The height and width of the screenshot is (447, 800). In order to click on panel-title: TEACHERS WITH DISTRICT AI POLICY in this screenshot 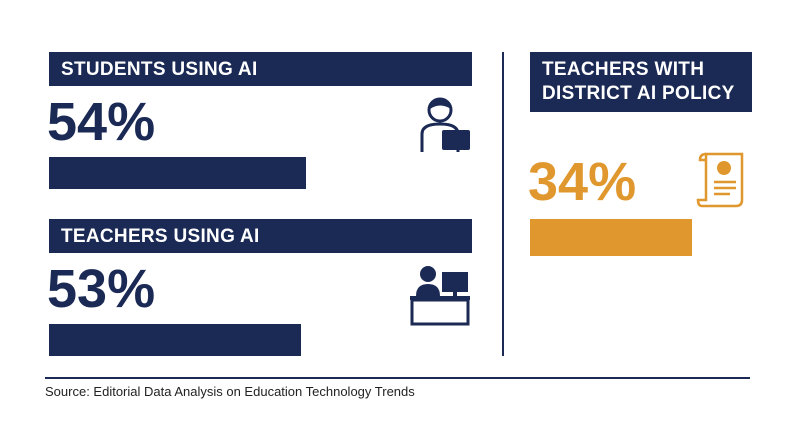, I will do `click(641, 82)`.